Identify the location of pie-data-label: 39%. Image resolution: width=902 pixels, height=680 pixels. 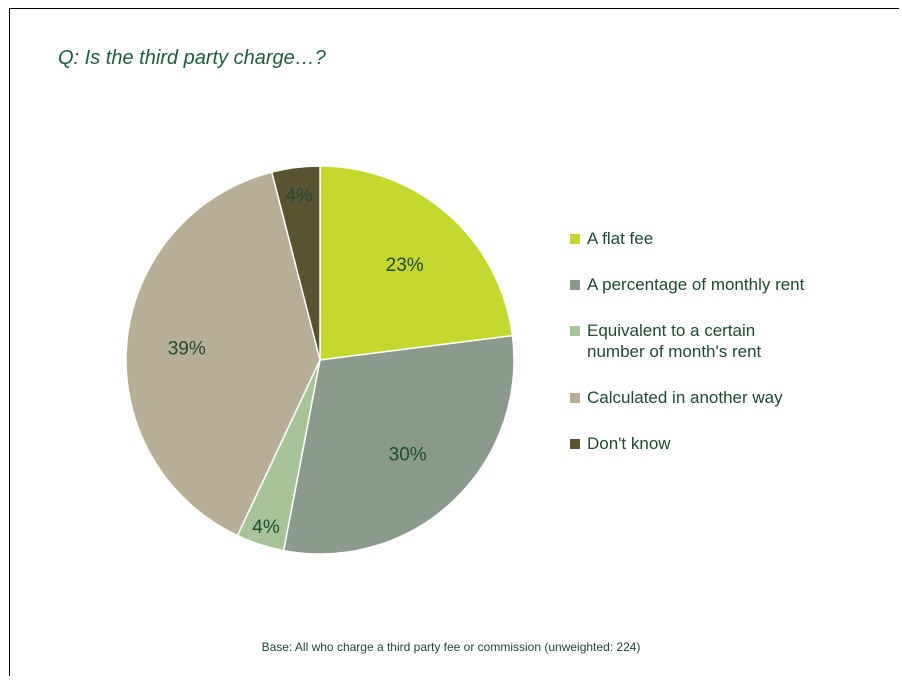
(187, 348).